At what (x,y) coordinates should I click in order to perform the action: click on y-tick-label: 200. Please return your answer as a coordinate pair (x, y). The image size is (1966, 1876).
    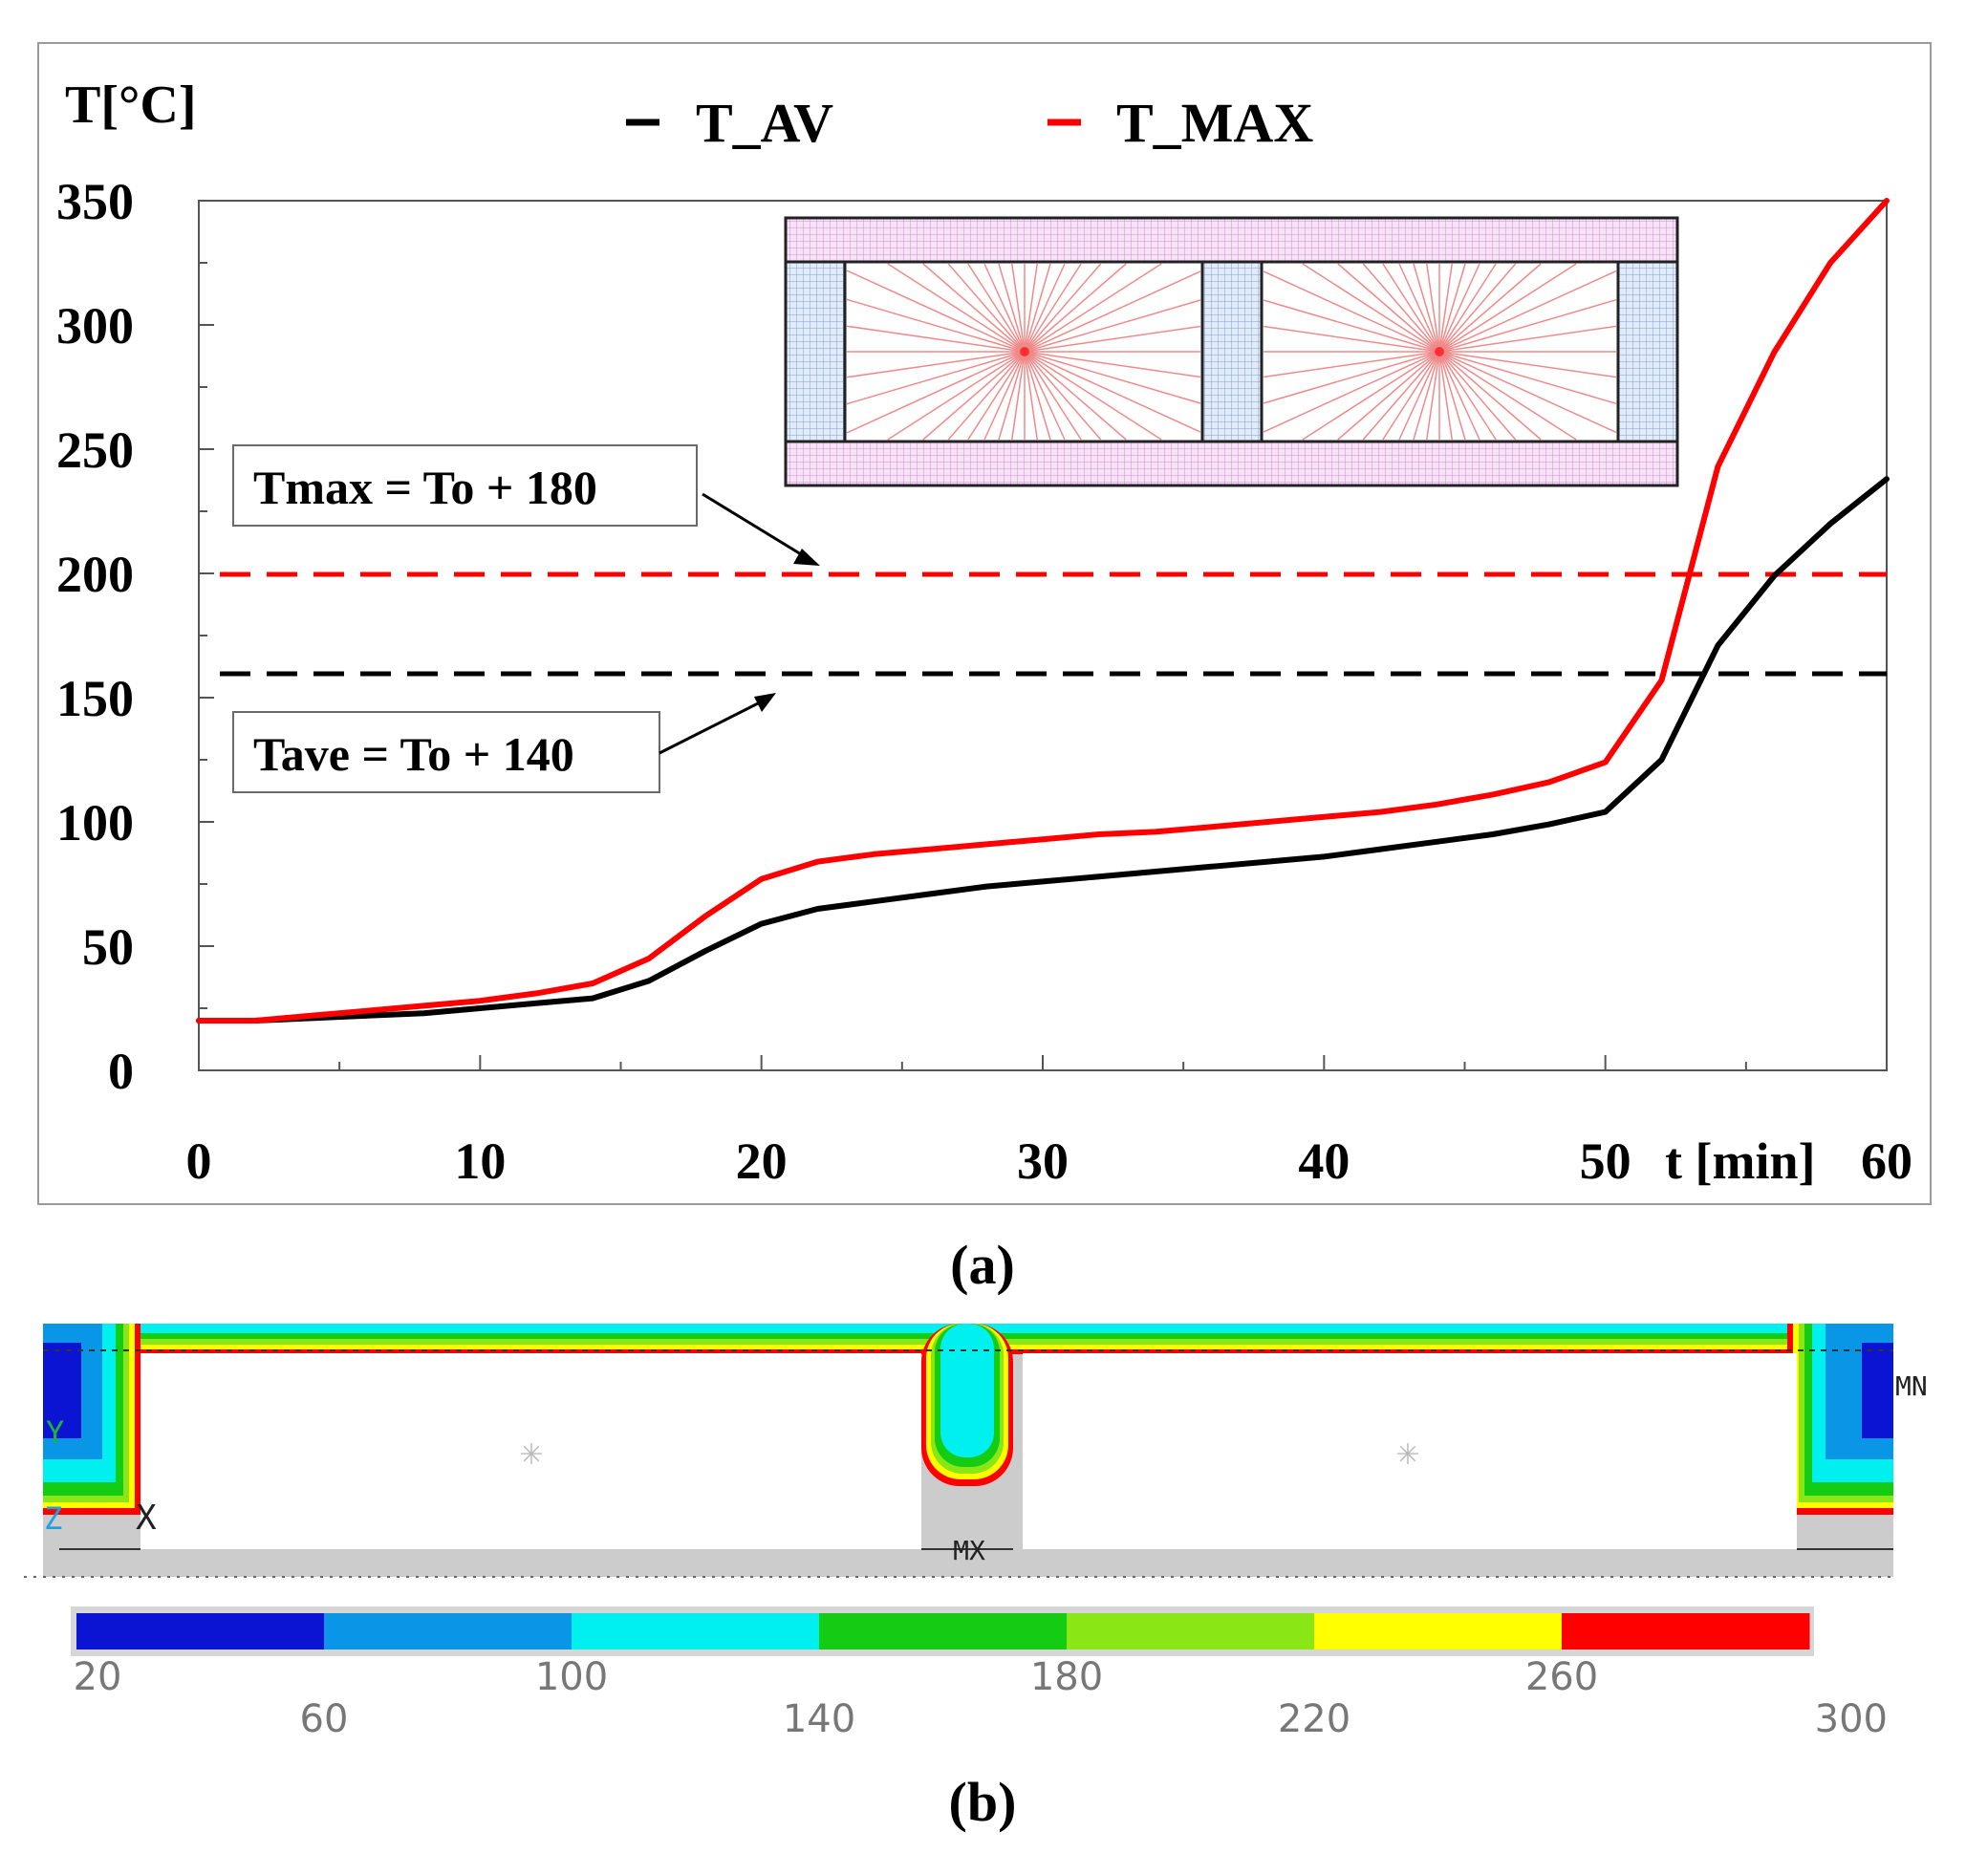
    Looking at the image, I should click on (95, 575).